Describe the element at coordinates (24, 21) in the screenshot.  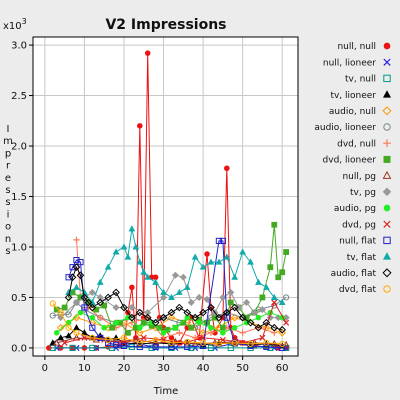
I see `y-multiplier-exponent: 3` at that location.